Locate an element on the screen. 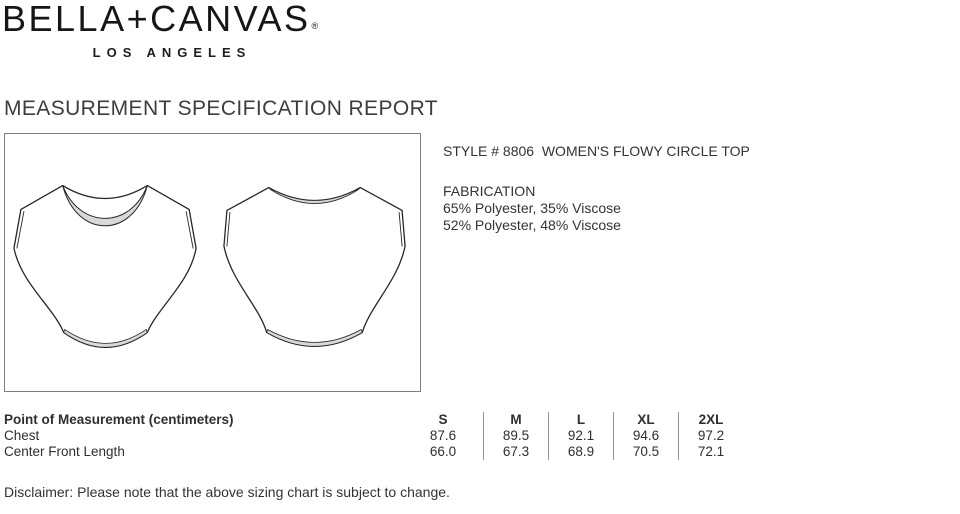  garment-back-view-drawing is located at coordinates (314, 266).